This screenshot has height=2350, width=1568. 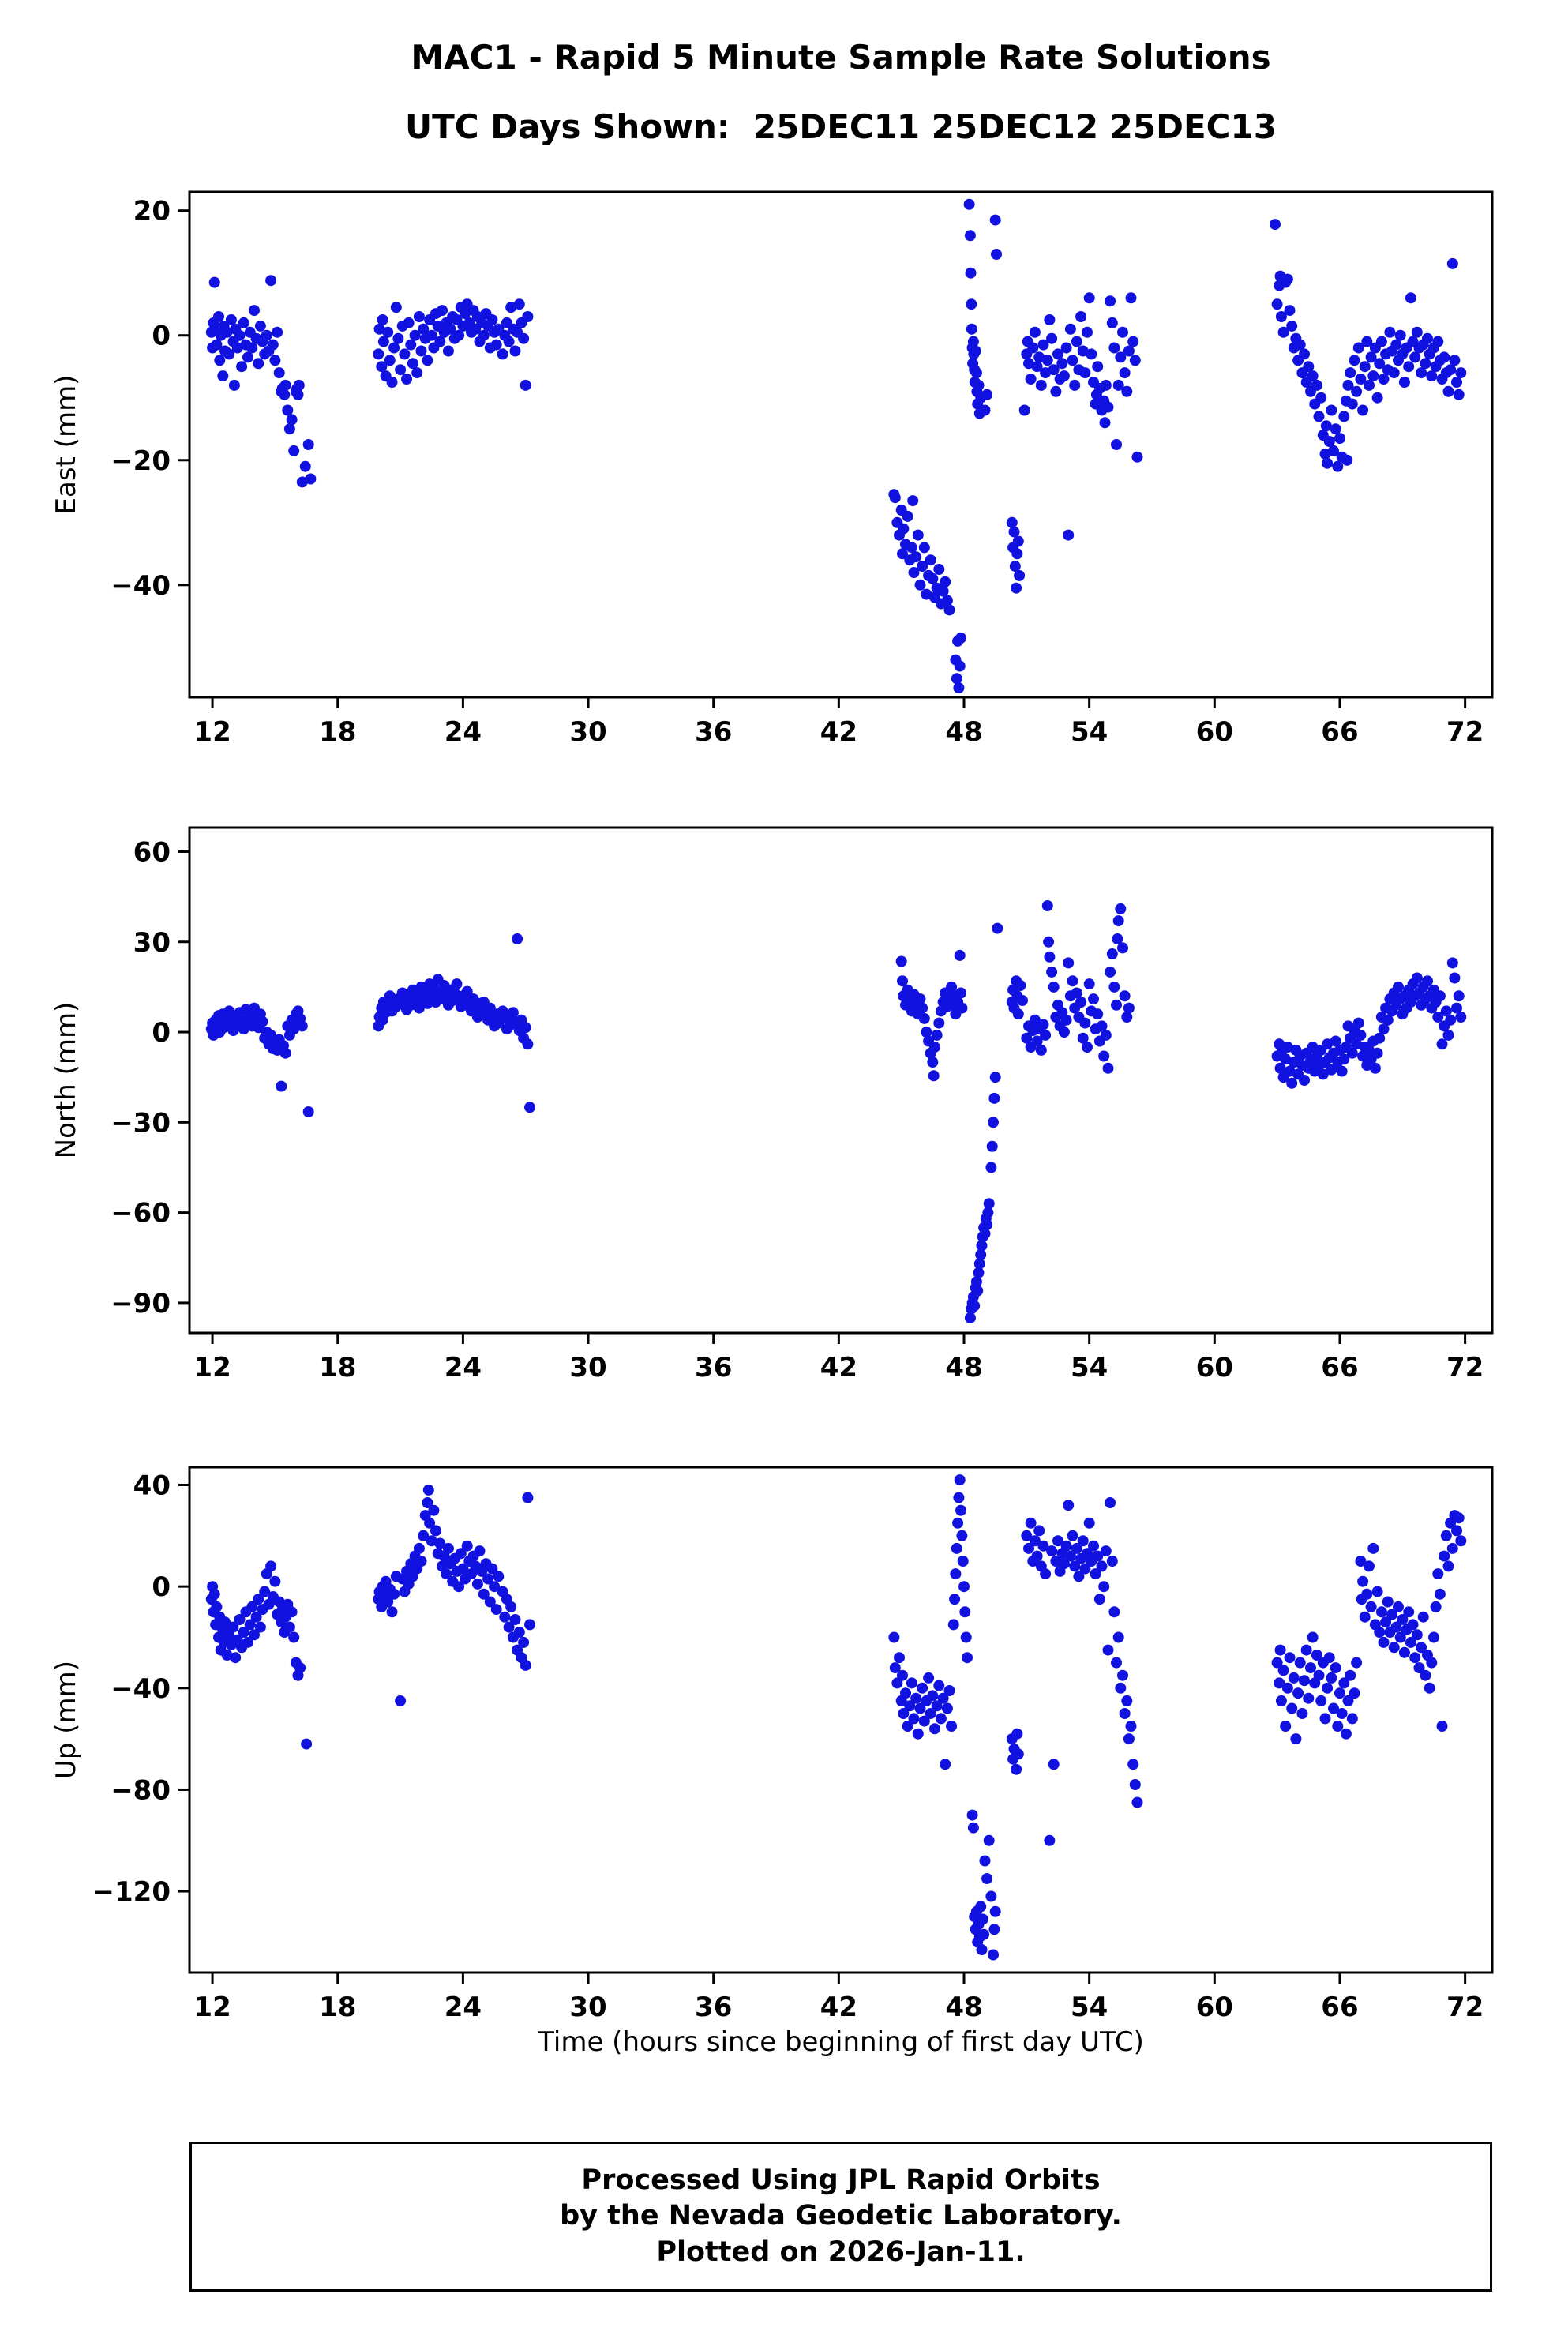 What do you see at coordinates (1214, 1367) in the screenshot?
I see `x-tick-label: 60` at bounding box center [1214, 1367].